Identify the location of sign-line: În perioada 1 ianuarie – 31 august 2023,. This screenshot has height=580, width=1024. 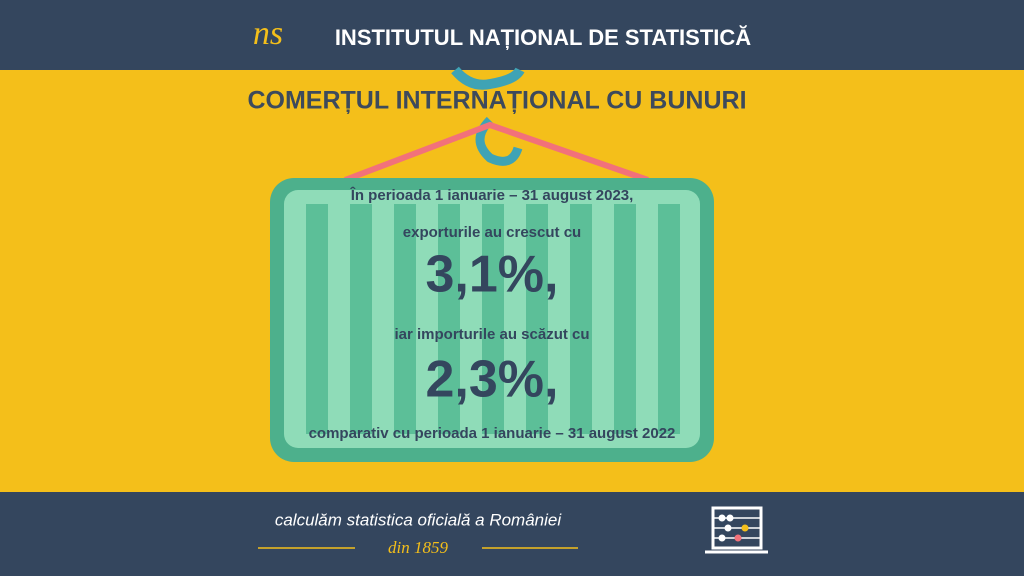
(492, 195).